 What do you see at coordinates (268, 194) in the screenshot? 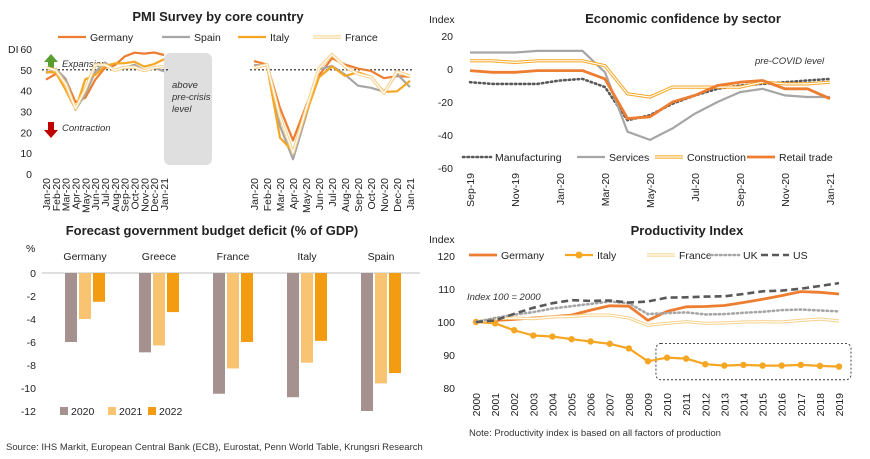
I see `pmi-xtick: Feb-20` at bounding box center [268, 194].